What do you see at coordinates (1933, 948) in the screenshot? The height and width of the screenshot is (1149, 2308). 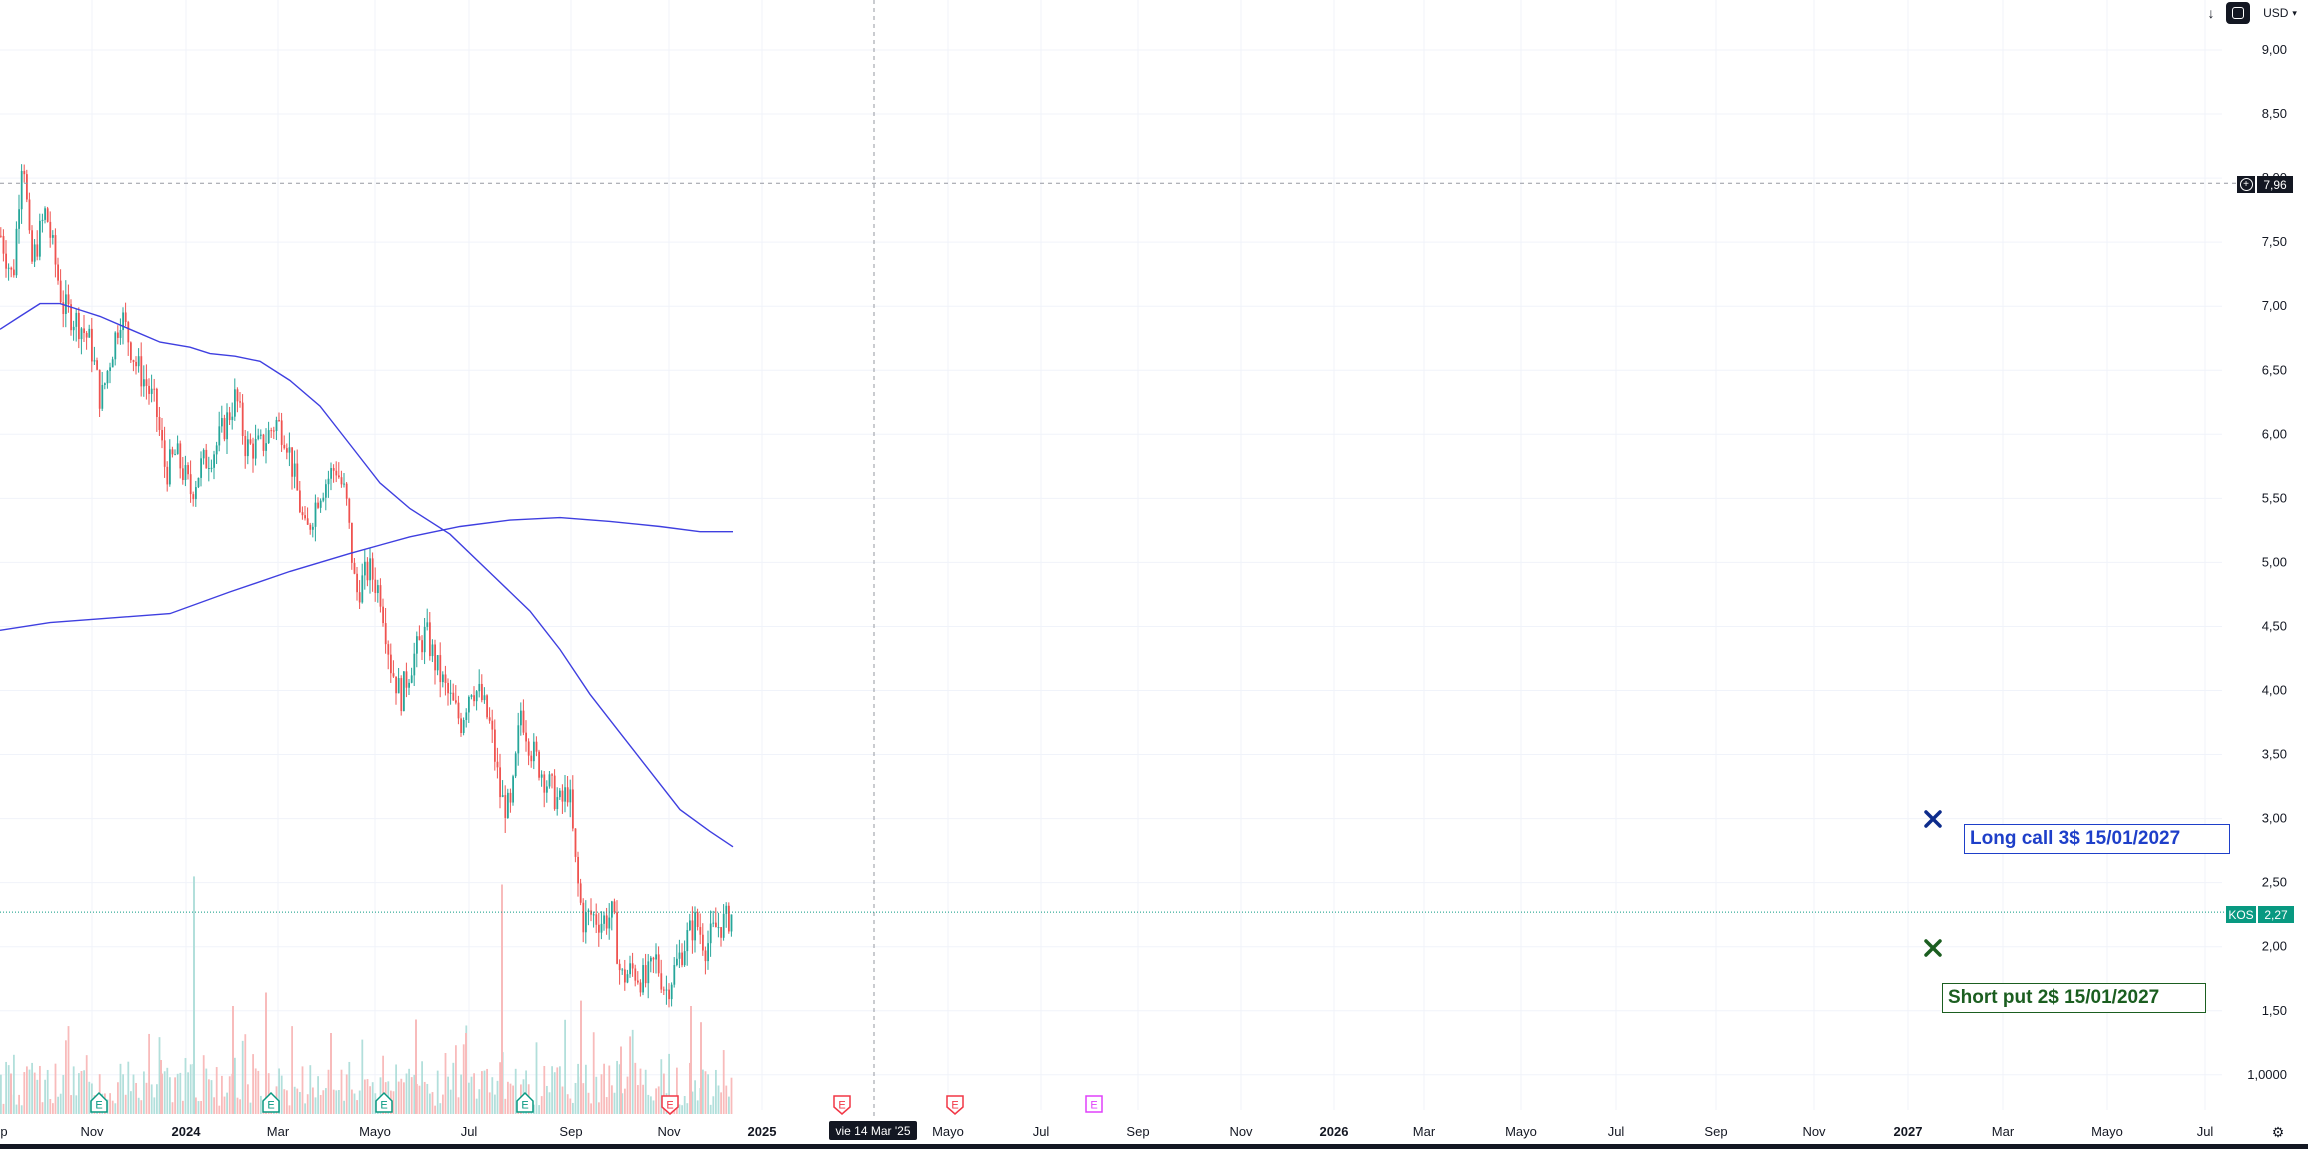 I see `x-marker-stroke` at bounding box center [1933, 948].